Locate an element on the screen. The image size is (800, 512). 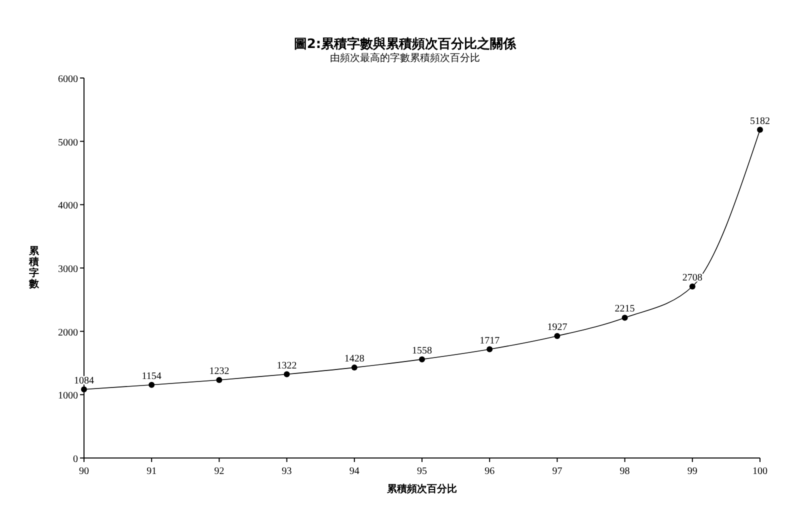
y-tick-label: 0 is located at coordinates (75, 459).